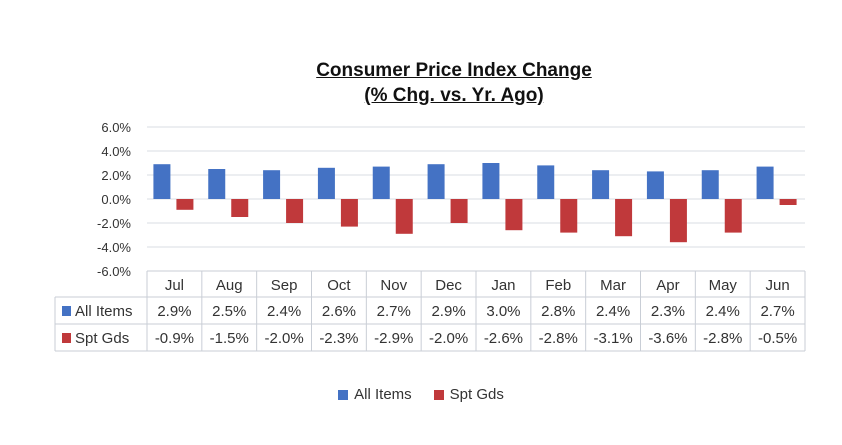 Image resolution: width=842 pixels, height=445 pixels. What do you see at coordinates (448, 285) in the screenshot?
I see `x-tick-label: Dec` at bounding box center [448, 285].